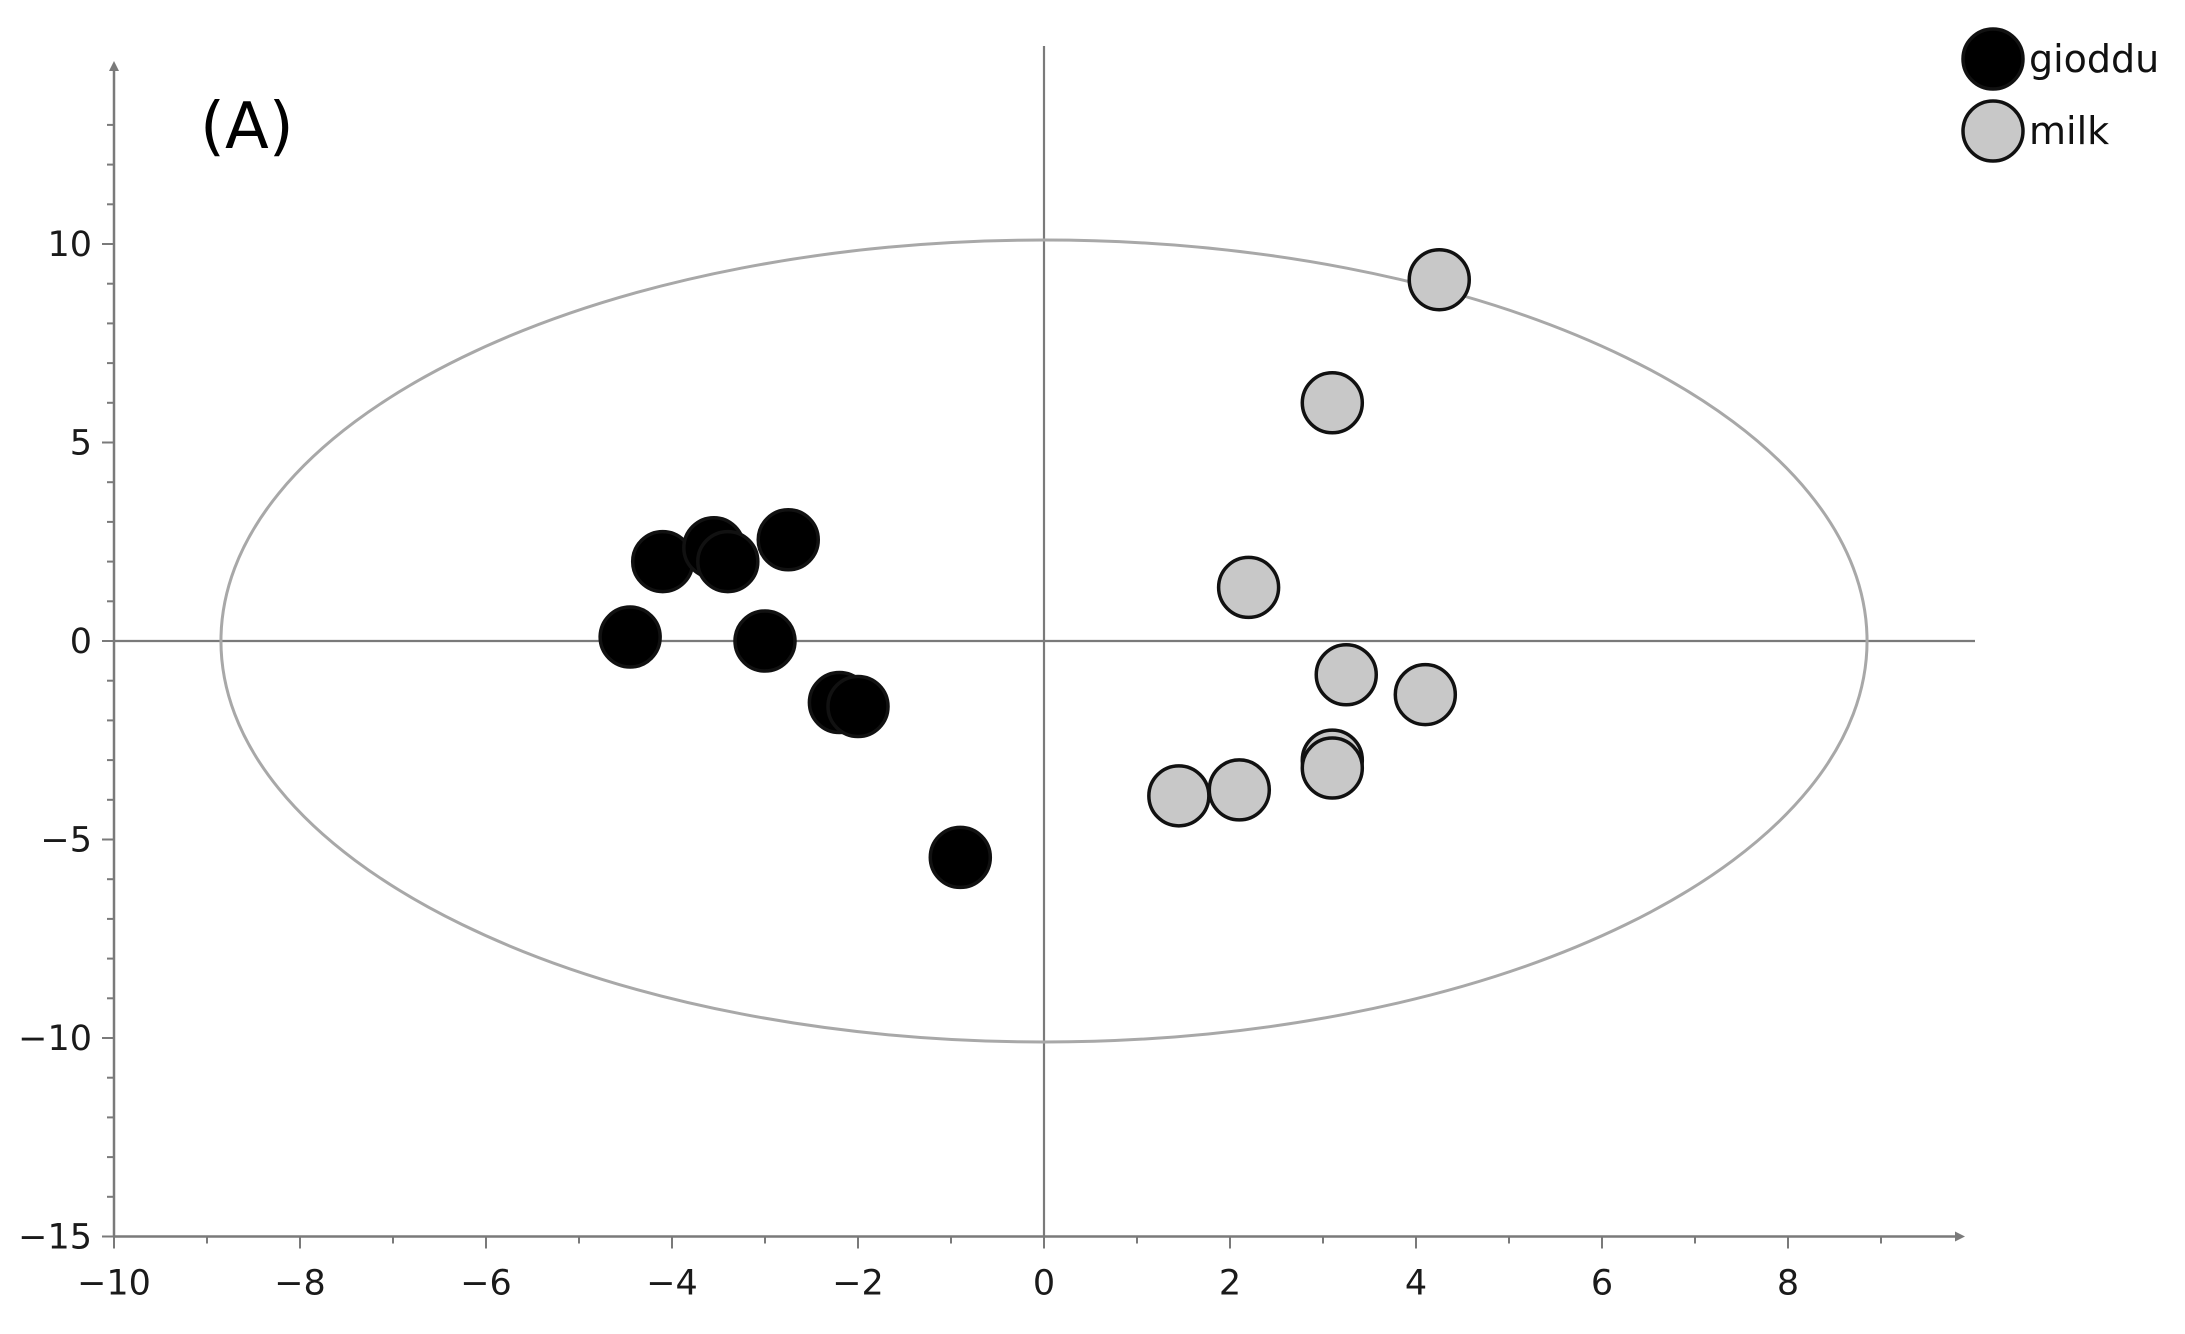  Describe the element at coordinates (81, 444) in the screenshot. I see `y-tick-label: 5` at that location.